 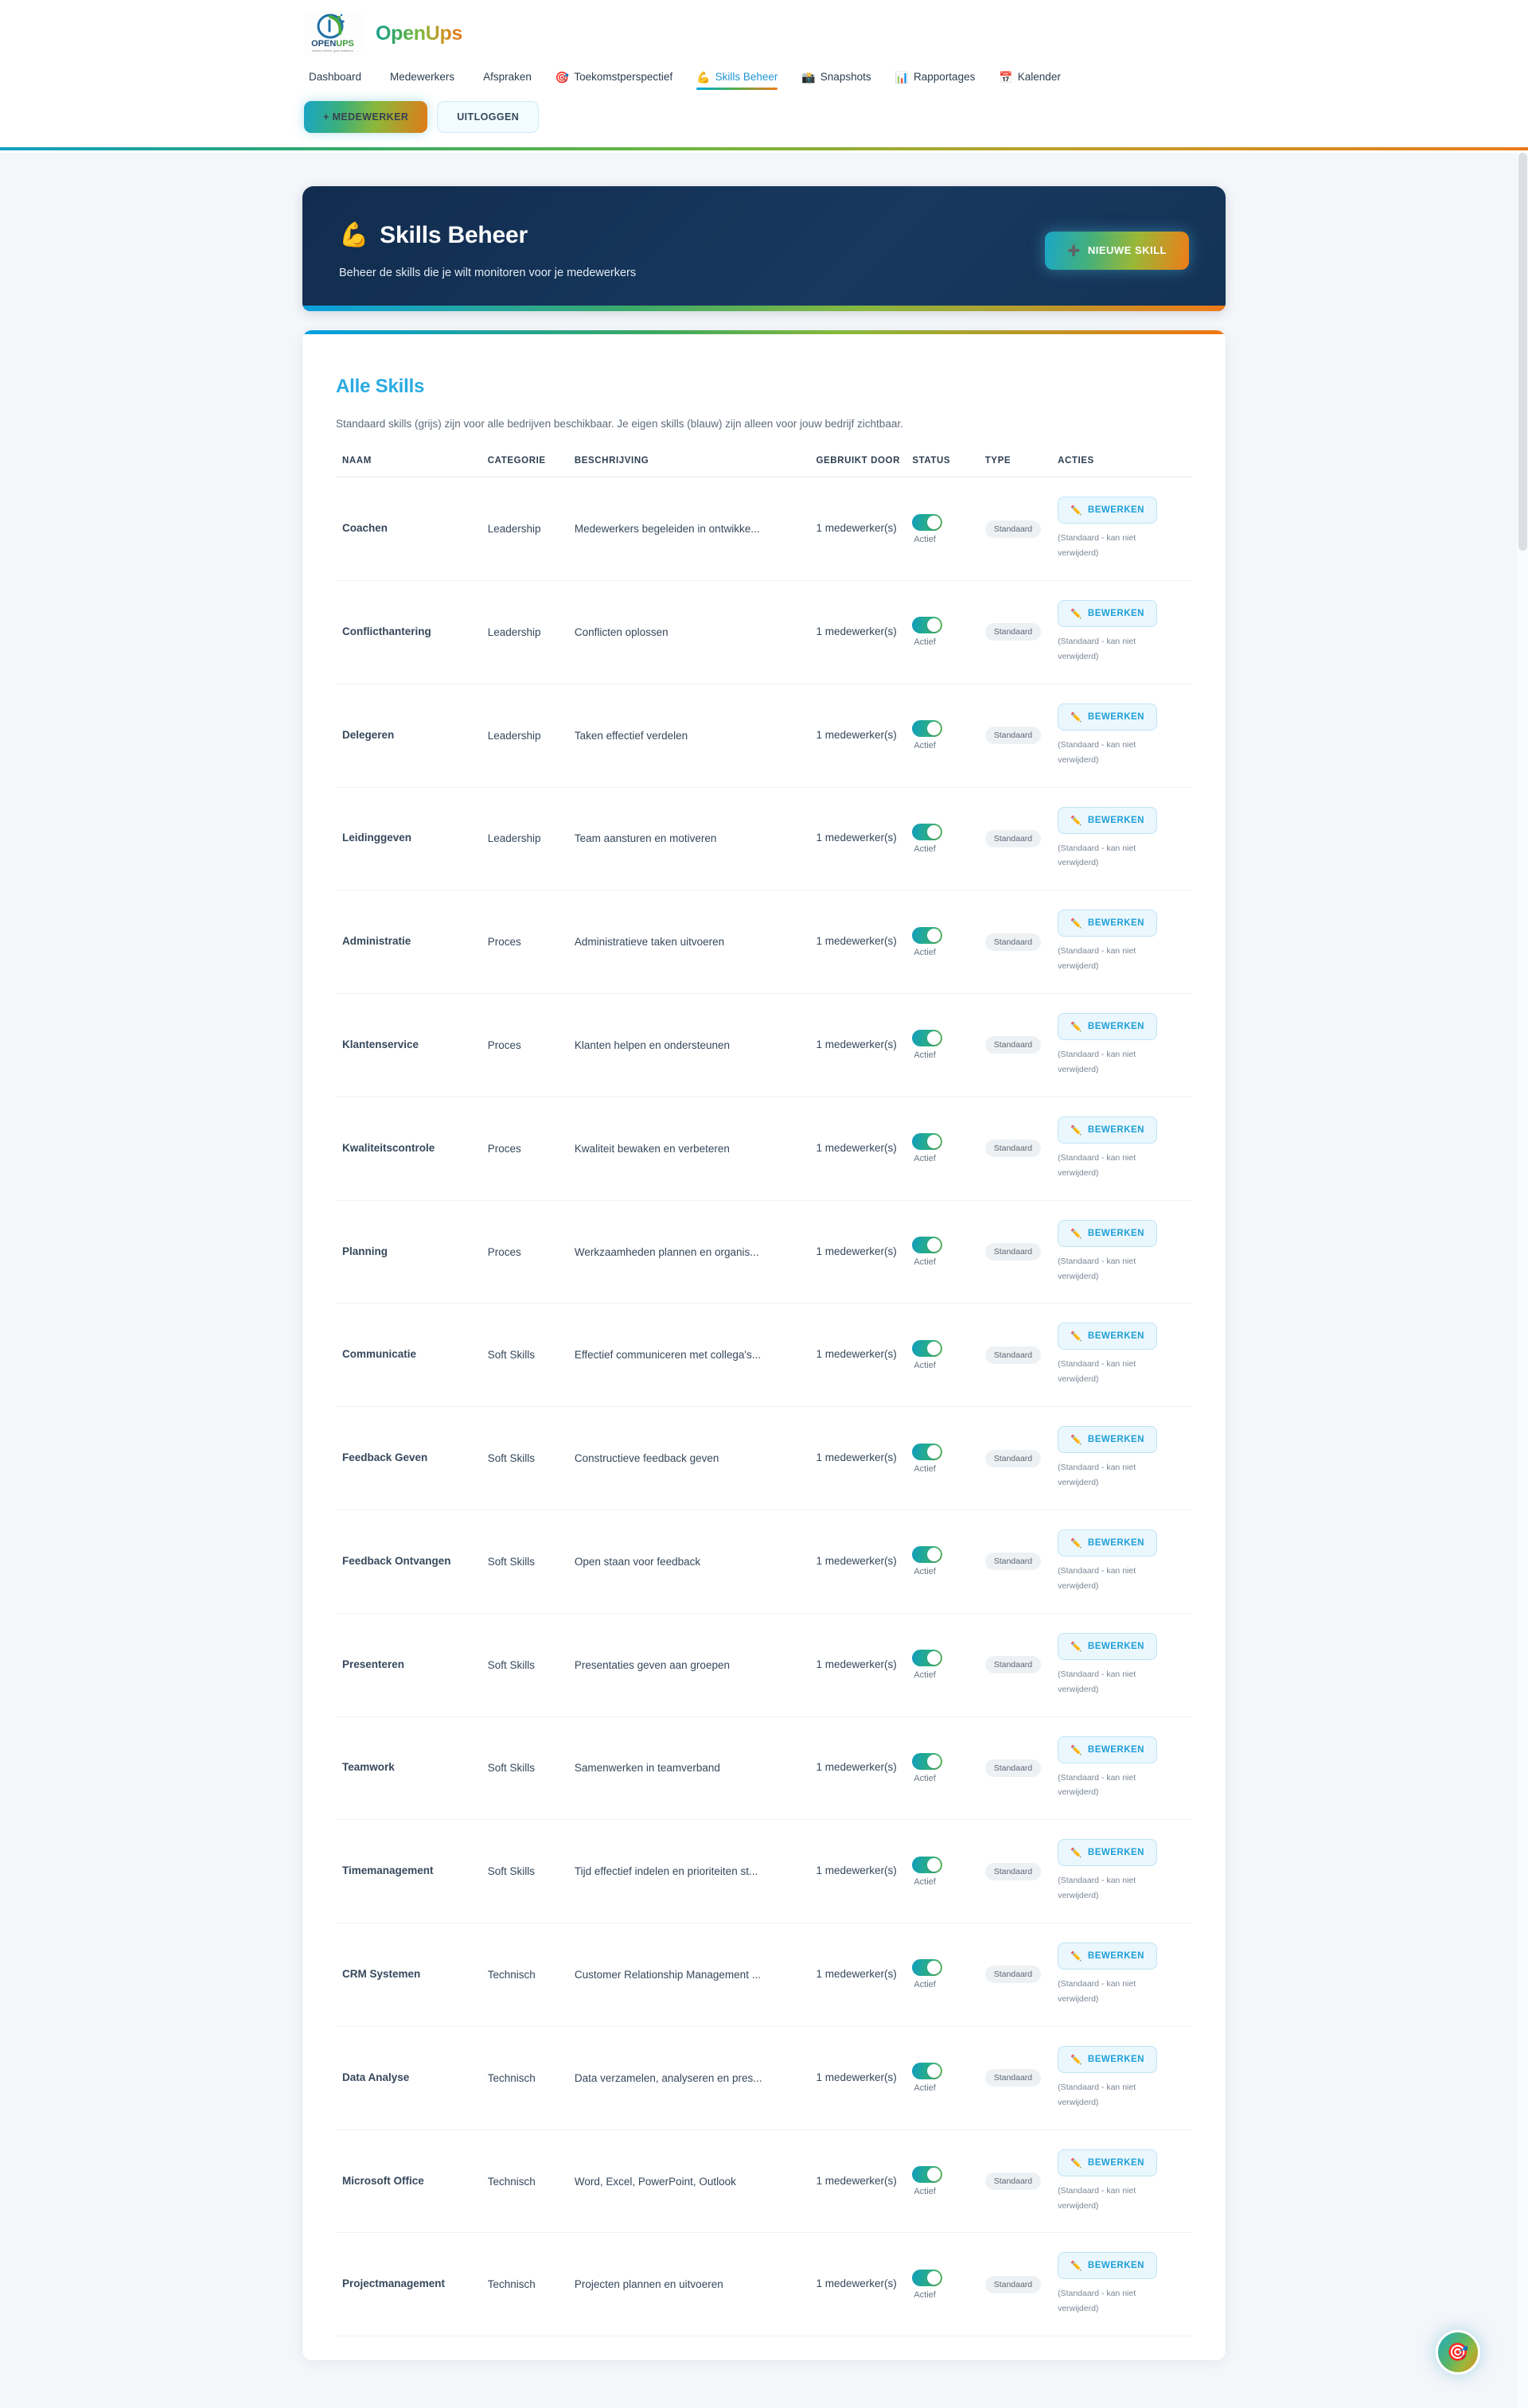 What do you see at coordinates (1074, 250) in the screenshot?
I see `plus-icon: ➕` at bounding box center [1074, 250].